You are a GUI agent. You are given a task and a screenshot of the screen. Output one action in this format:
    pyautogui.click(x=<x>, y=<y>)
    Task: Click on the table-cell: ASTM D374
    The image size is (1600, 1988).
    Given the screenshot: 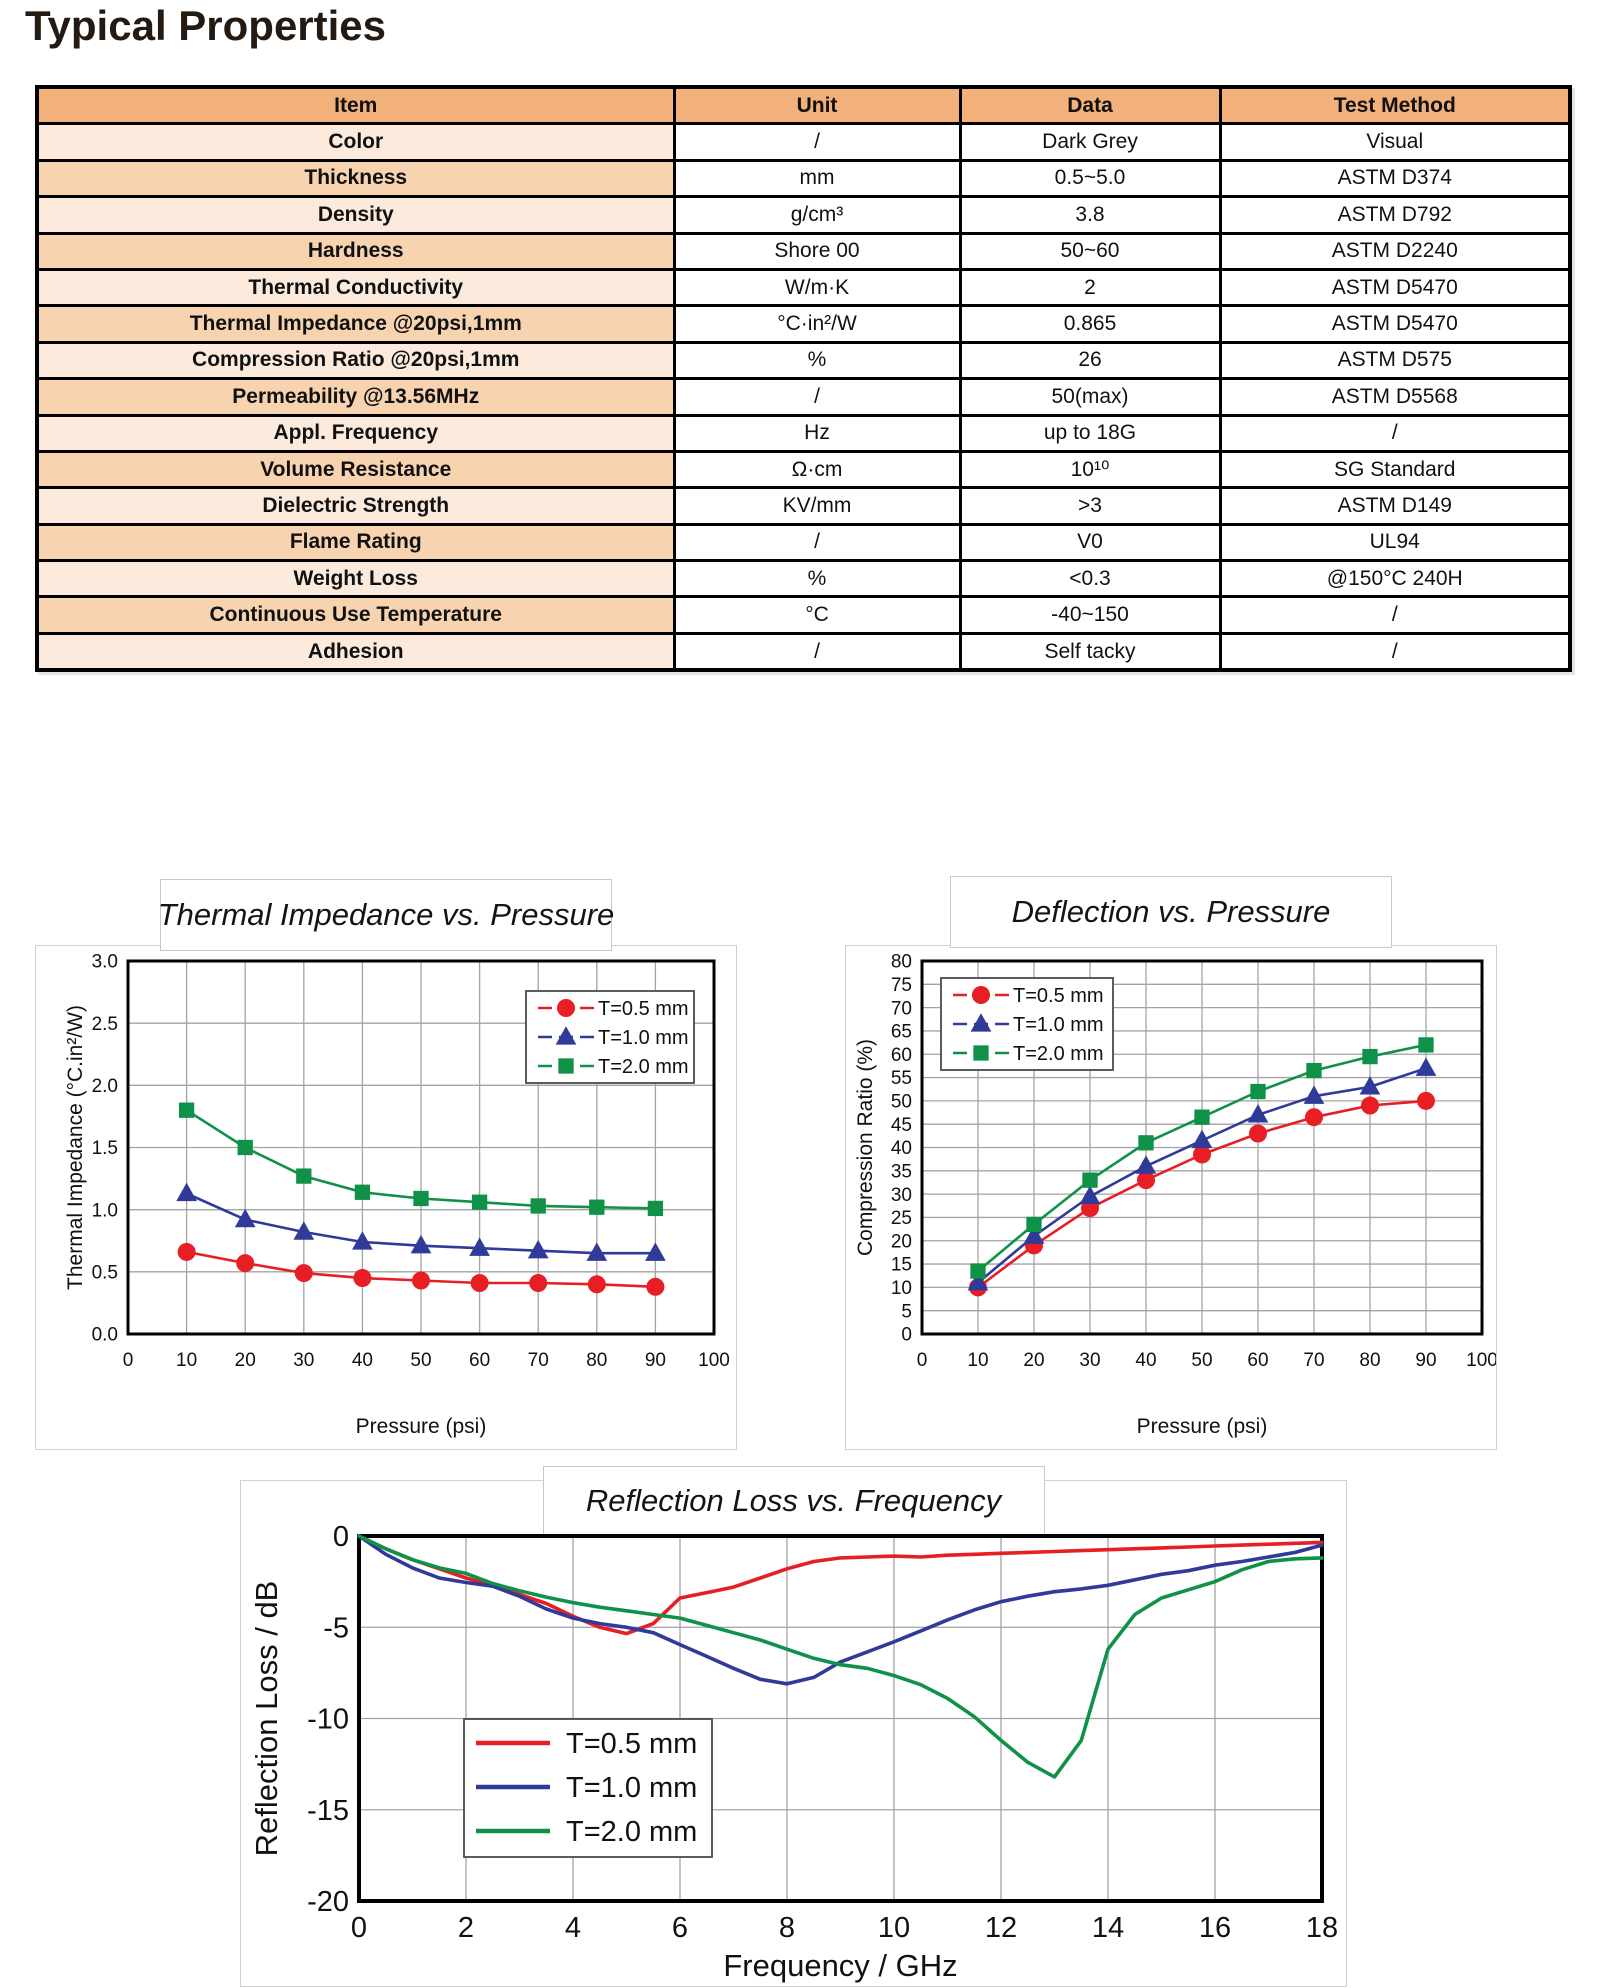 What is the action you would take?
    pyautogui.click(x=1395, y=178)
    